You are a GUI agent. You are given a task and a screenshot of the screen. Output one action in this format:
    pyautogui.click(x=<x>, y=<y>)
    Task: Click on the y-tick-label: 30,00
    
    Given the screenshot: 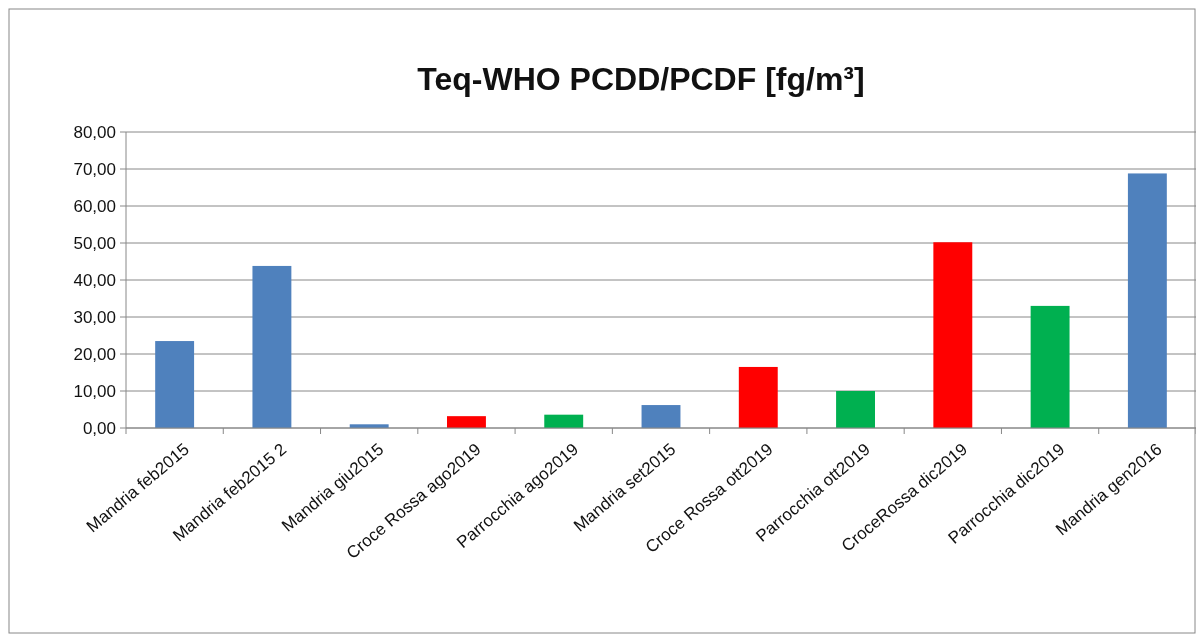 What is the action you would take?
    pyautogui.click(x=94, y=317)
    